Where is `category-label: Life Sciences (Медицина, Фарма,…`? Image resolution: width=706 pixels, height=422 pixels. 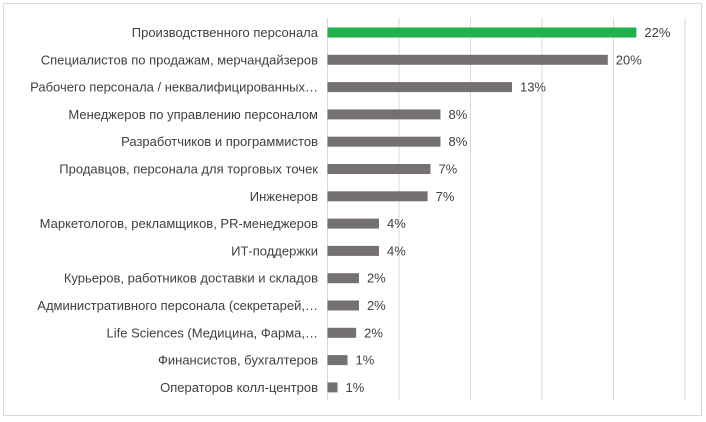 category-label: Life Sciences (Медицина, Фарма,… is located at coordinates (213, 332).